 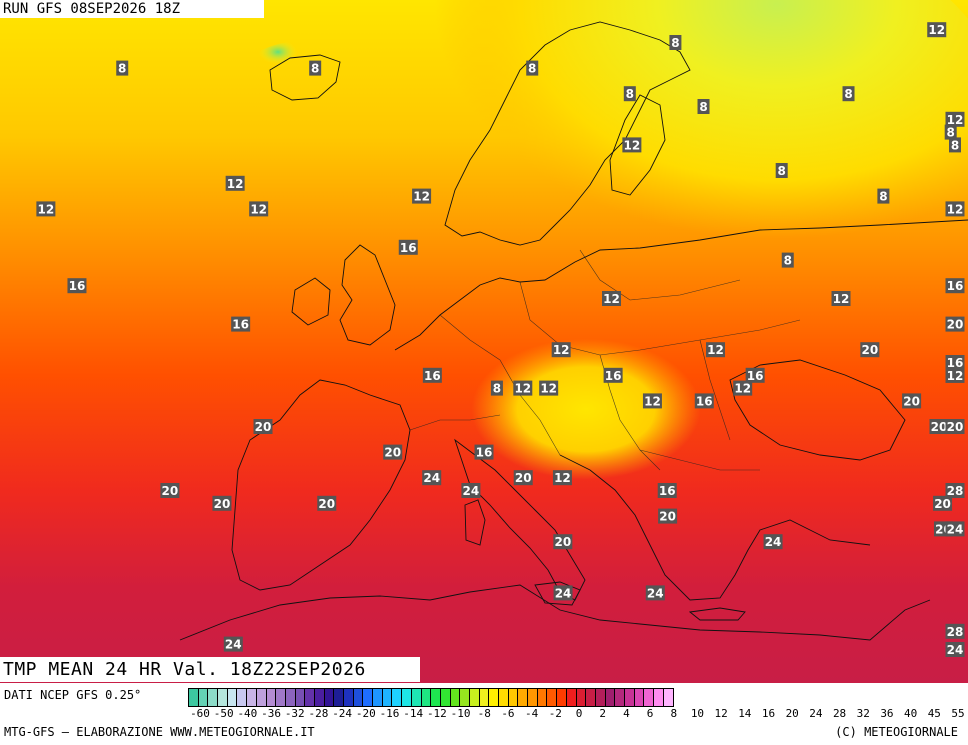 What do you see at coordinates (579, 713) in the screenshot?
I see `scale-tick-label: 0` at bounding box center [579, 713].